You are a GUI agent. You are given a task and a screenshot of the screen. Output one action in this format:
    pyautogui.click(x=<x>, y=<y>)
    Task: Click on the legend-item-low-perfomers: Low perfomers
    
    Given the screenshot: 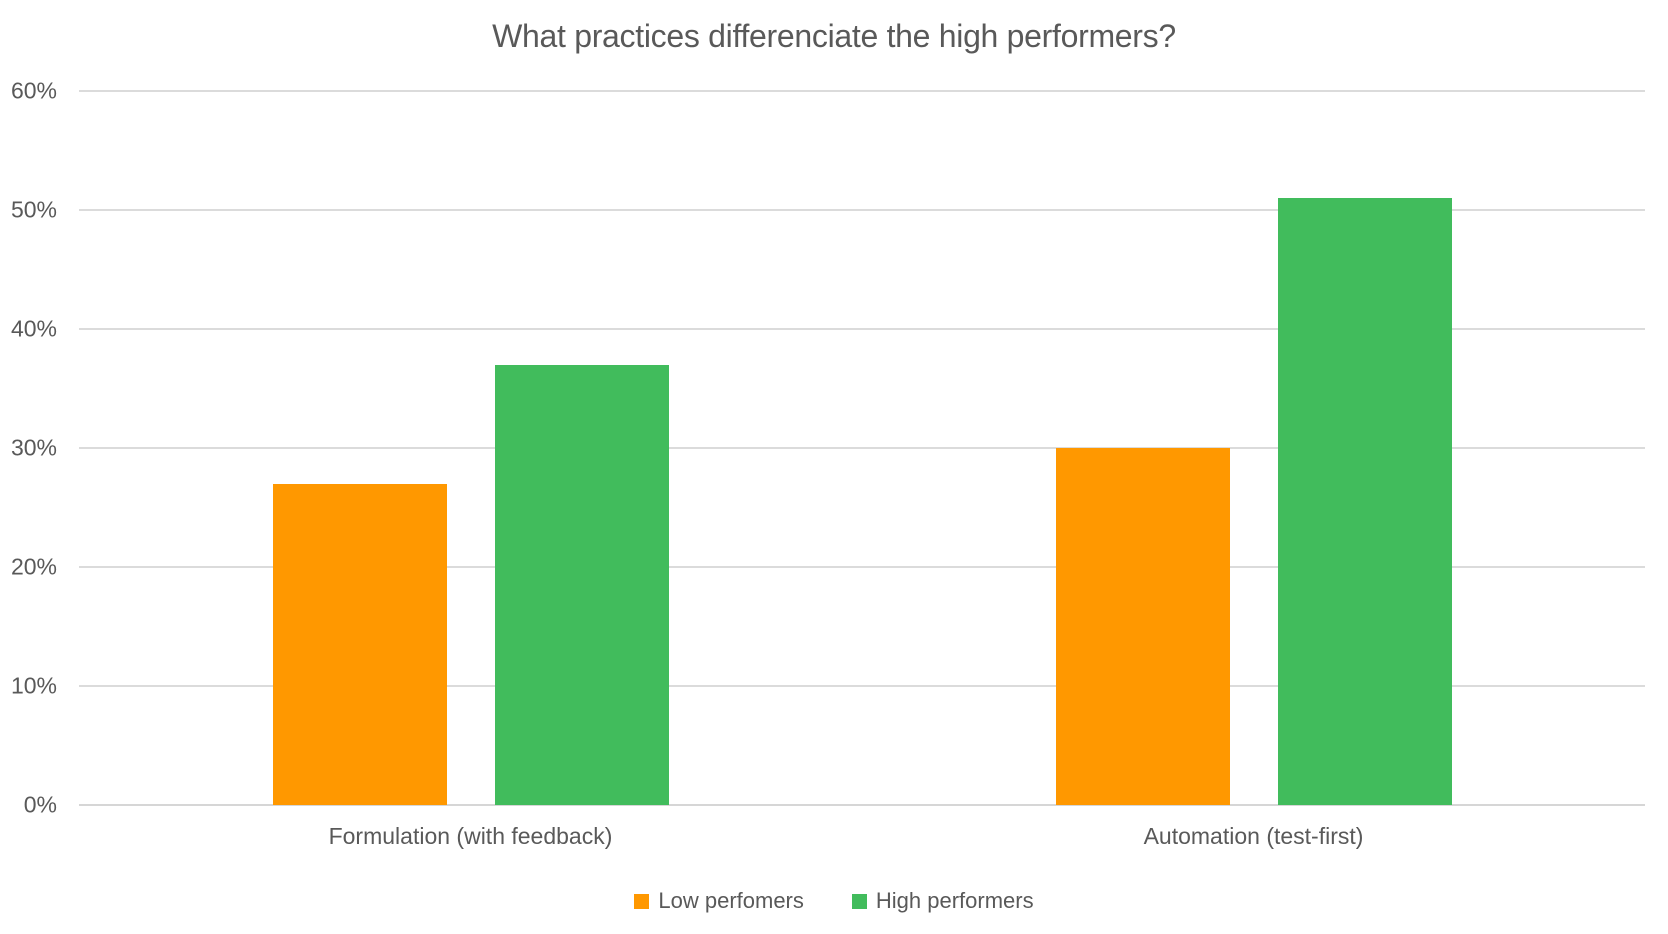 What is the action you would take?
    pyautogui.click(x=719, y=901)
    